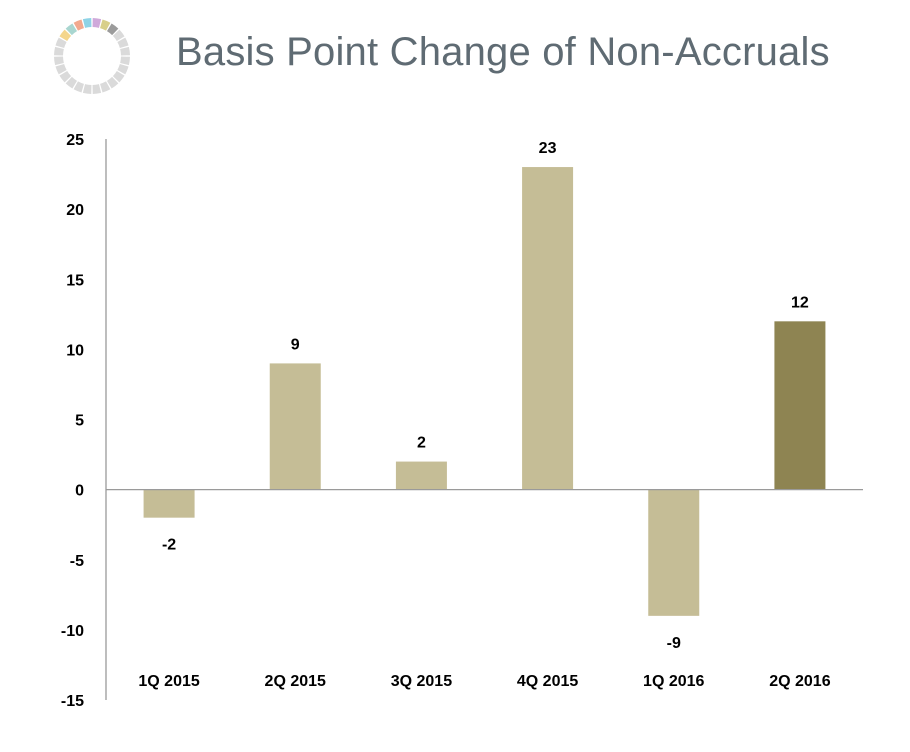  What do you see at coordinates (79, 421) in the screenshot?
I see `y-tick-label: 5` at bounding box center [79, 421].